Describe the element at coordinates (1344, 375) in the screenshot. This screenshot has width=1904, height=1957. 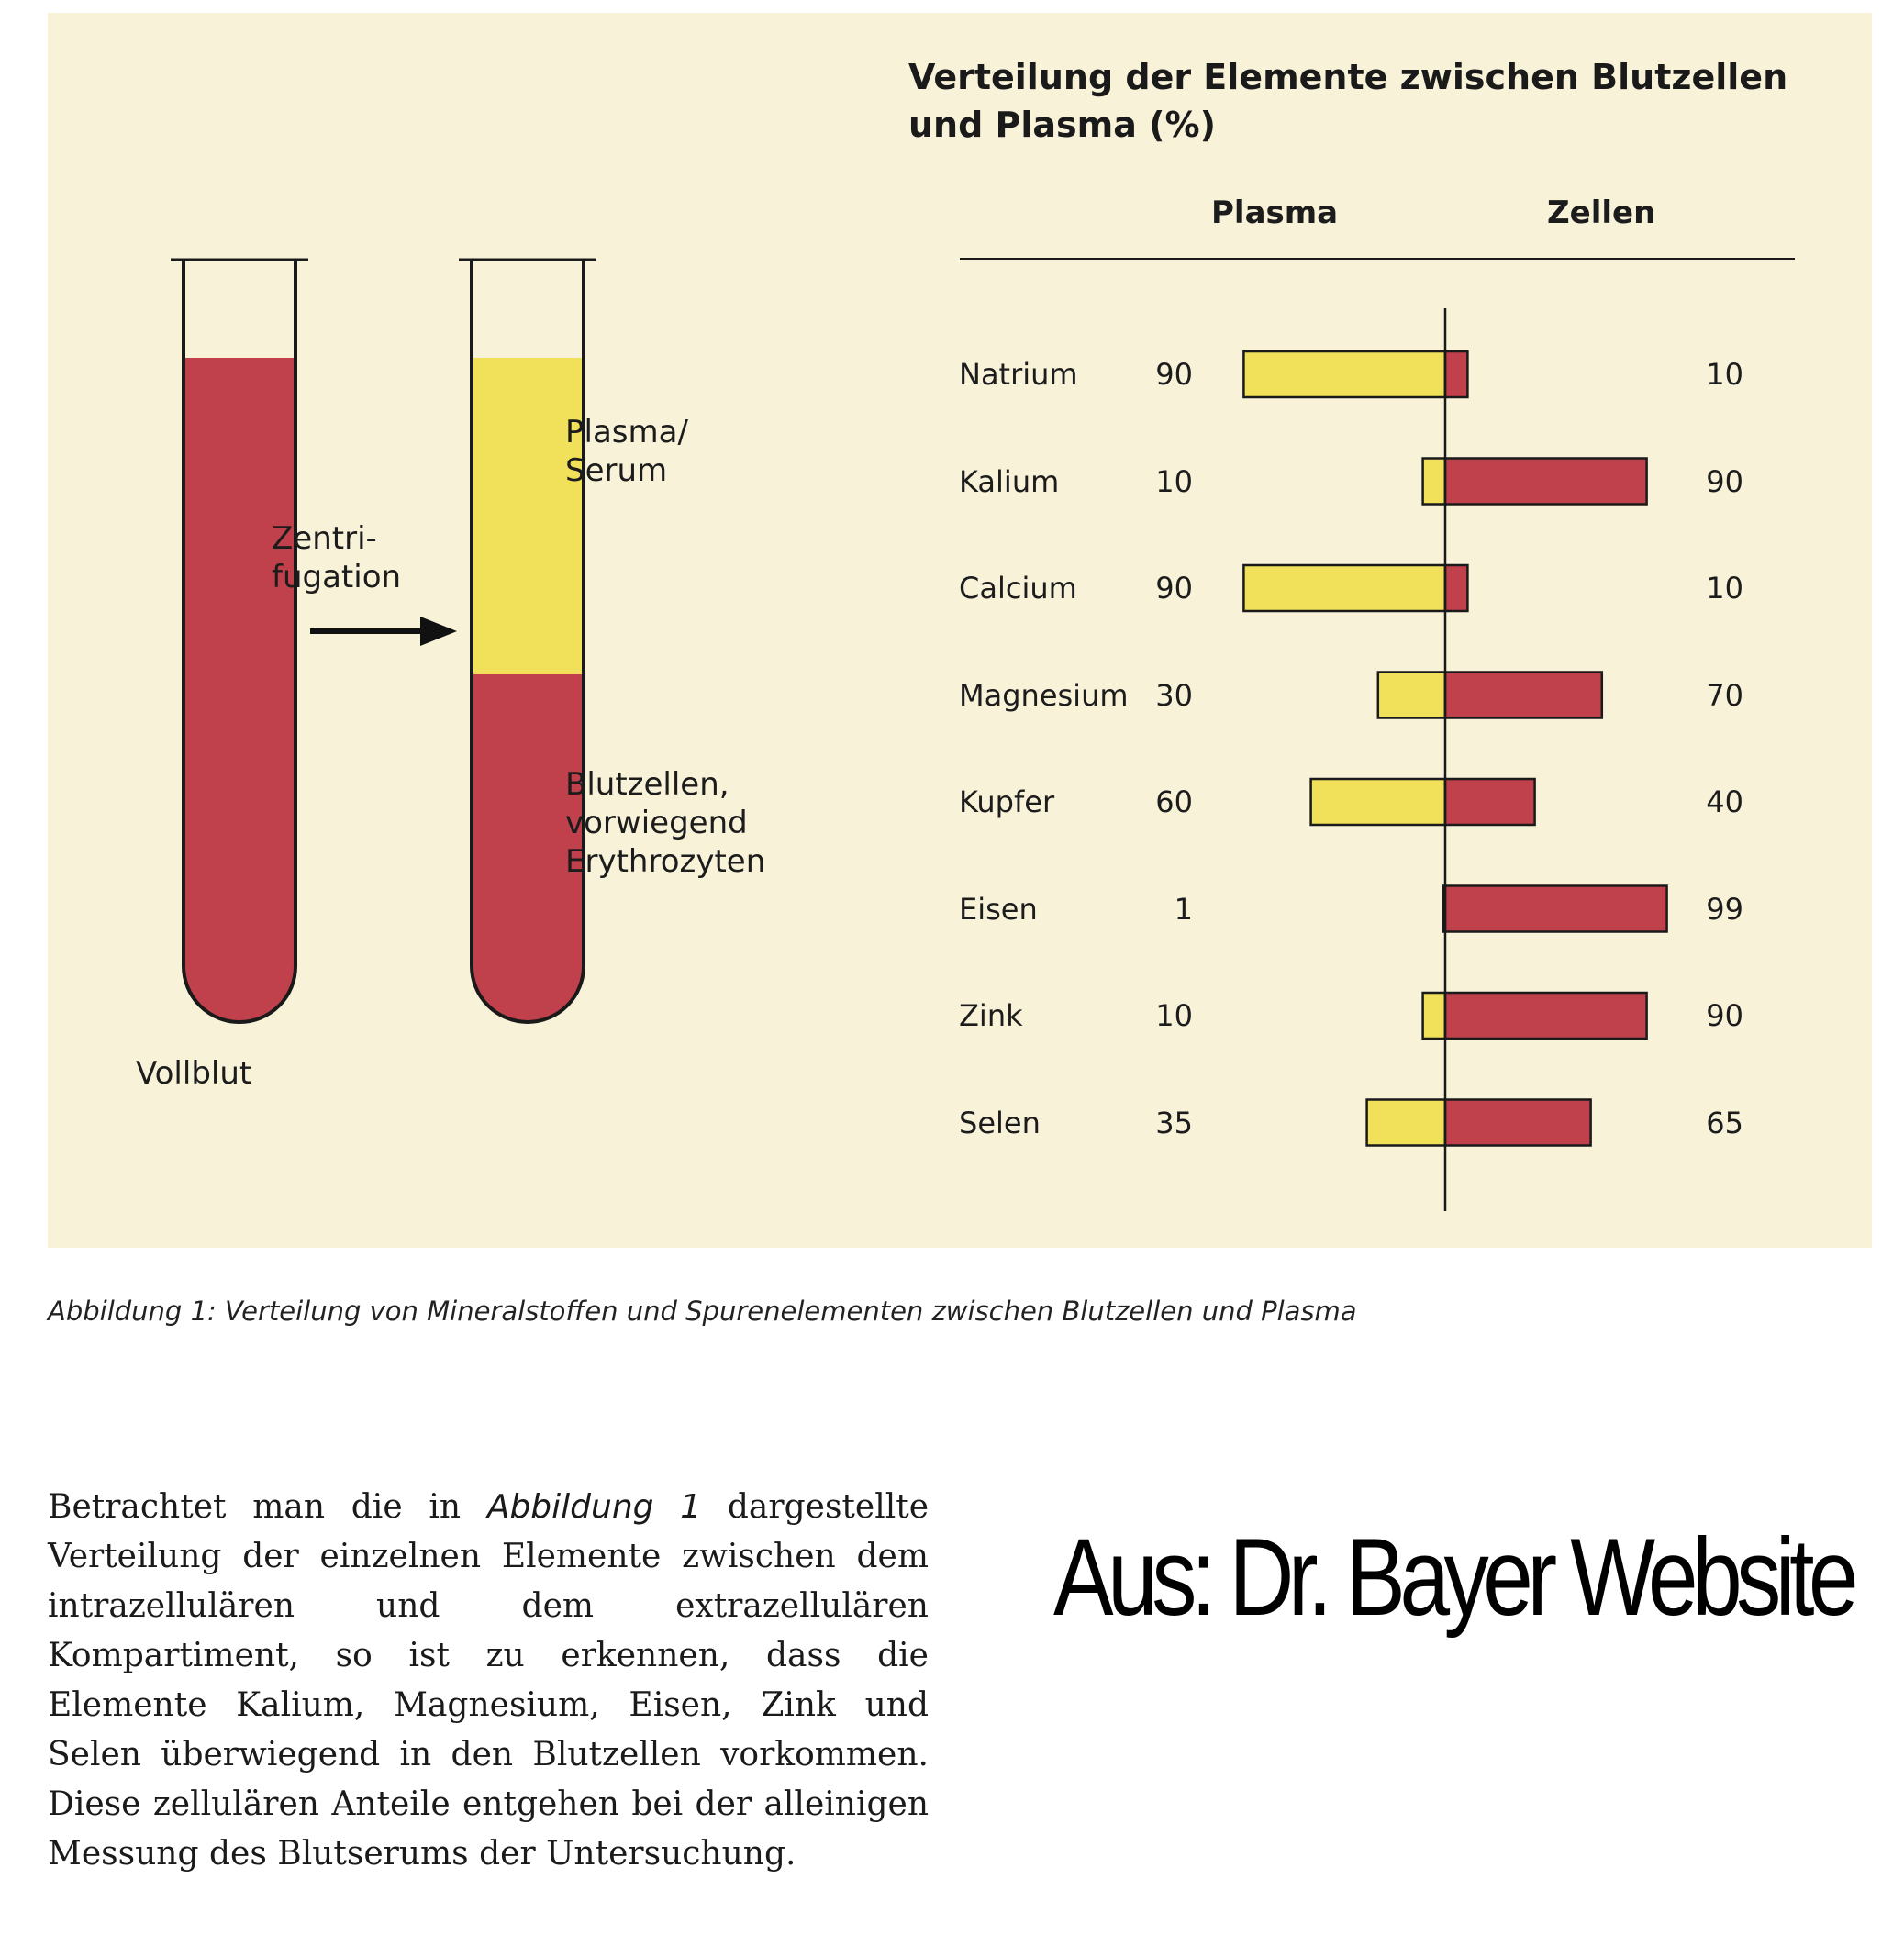
I see `bar-plasma-natrium` at that location.